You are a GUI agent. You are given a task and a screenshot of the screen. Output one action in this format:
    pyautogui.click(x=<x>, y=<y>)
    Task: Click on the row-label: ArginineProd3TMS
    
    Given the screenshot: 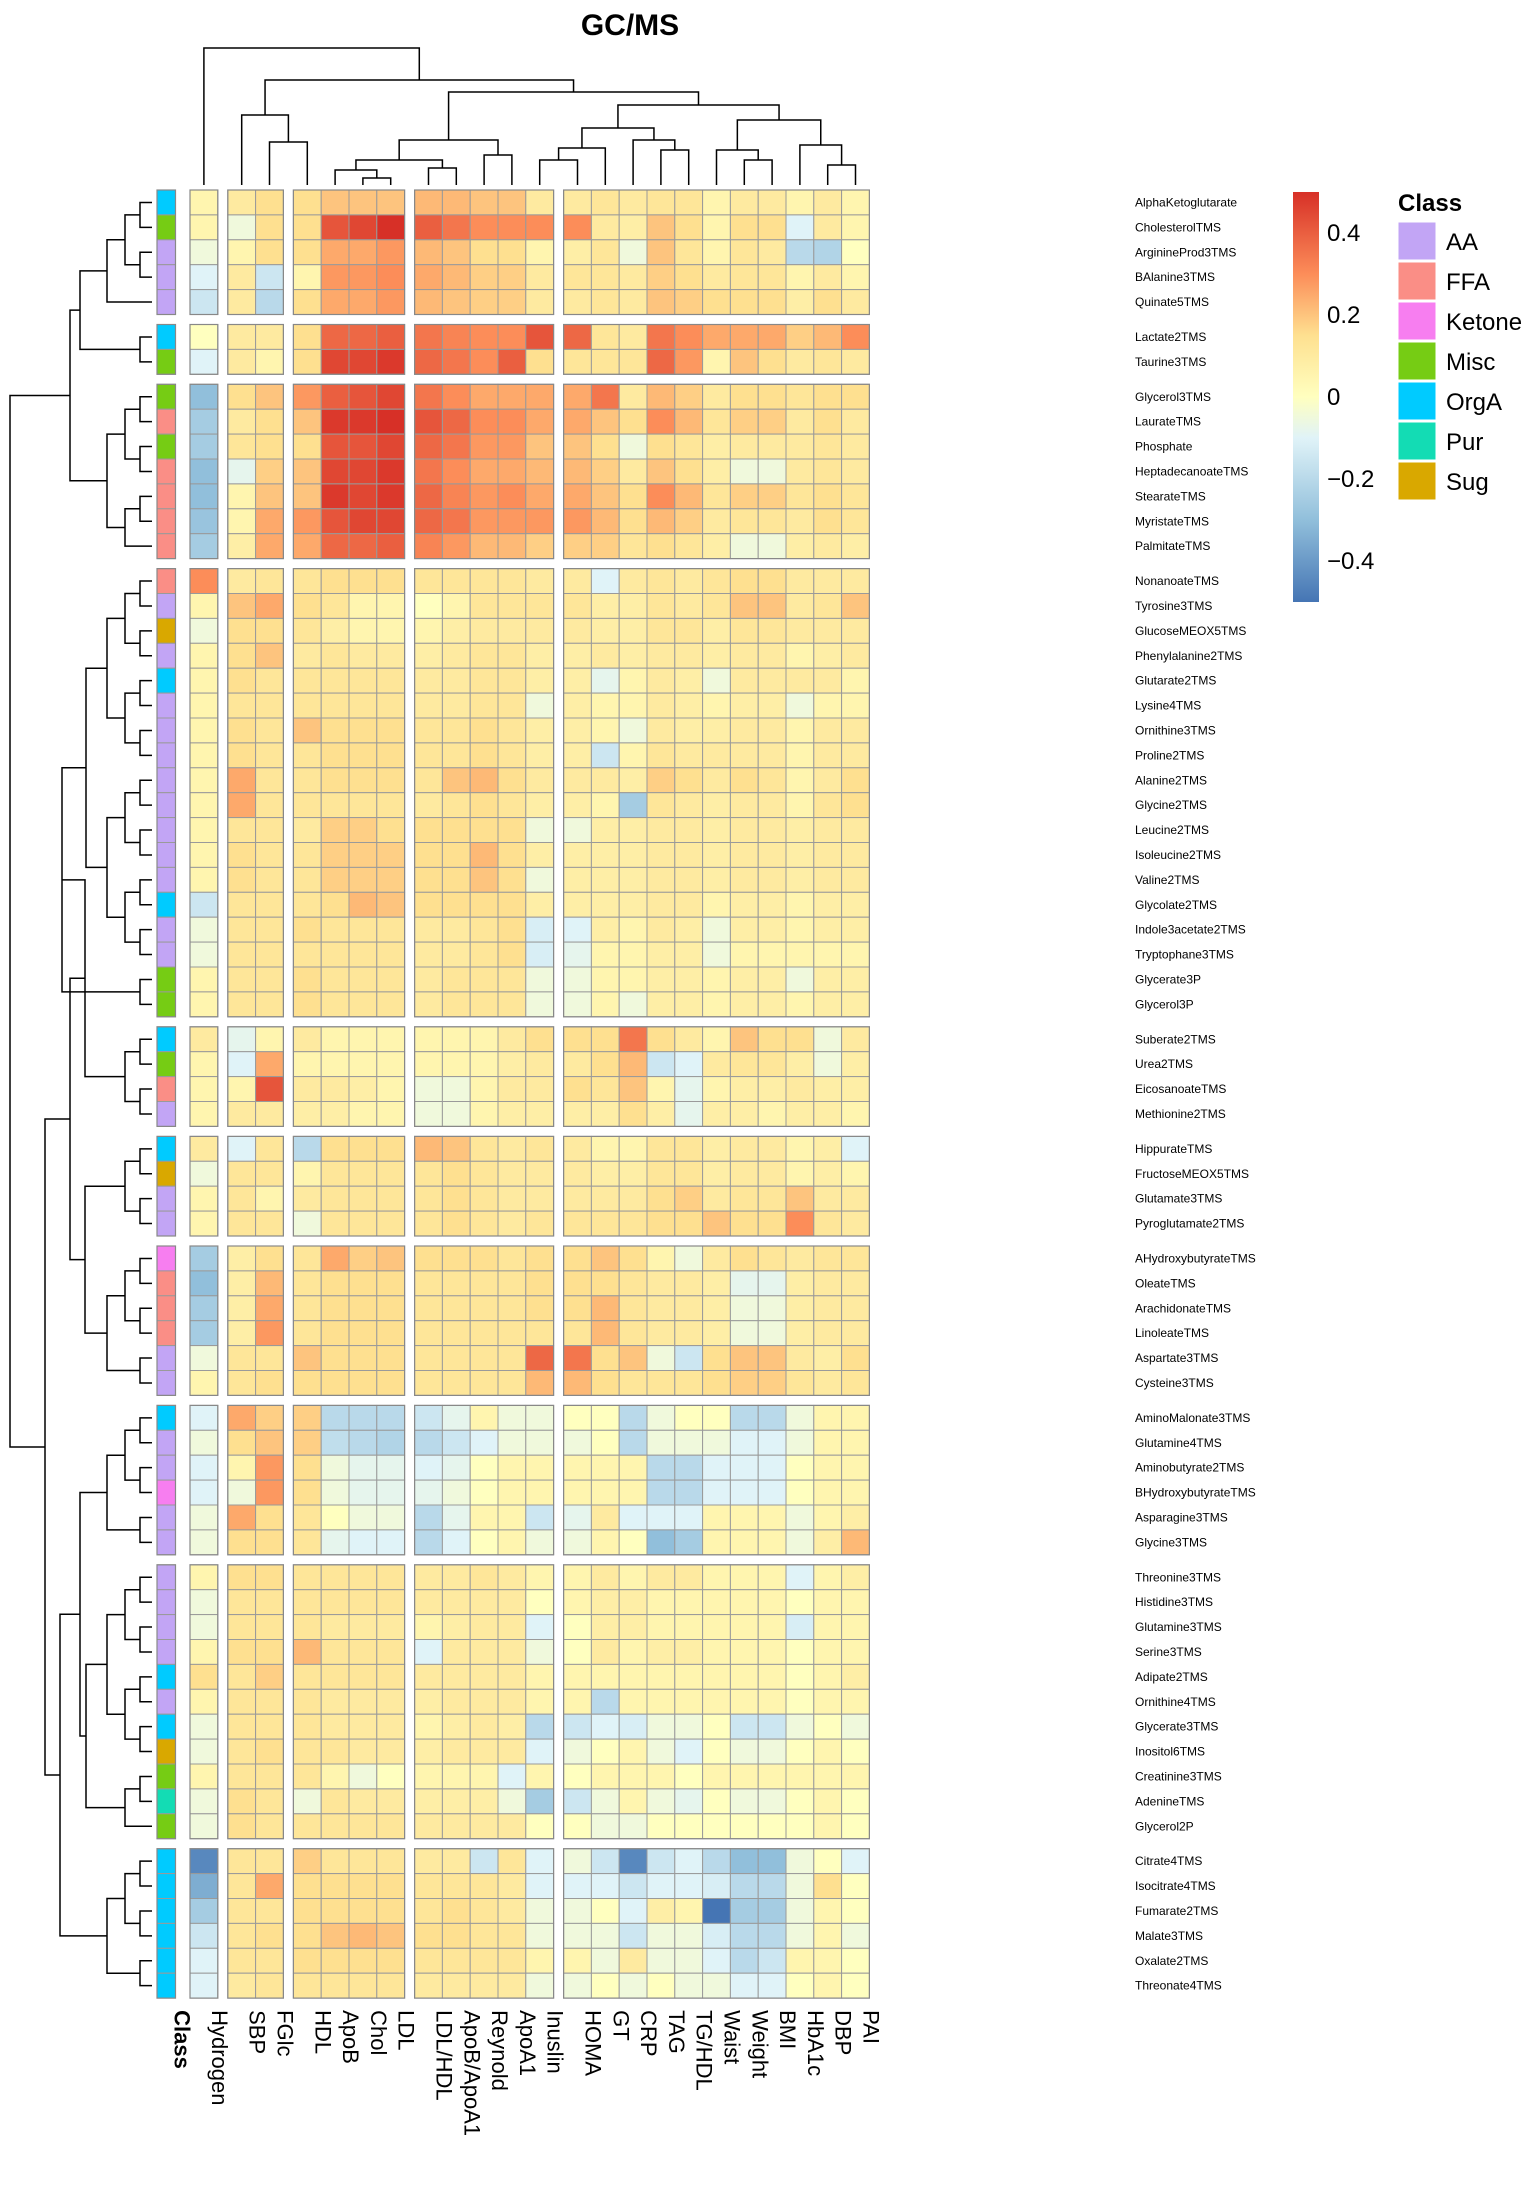 What is the action you would take?
    pyautogui.click(x=1185, y=252)
    